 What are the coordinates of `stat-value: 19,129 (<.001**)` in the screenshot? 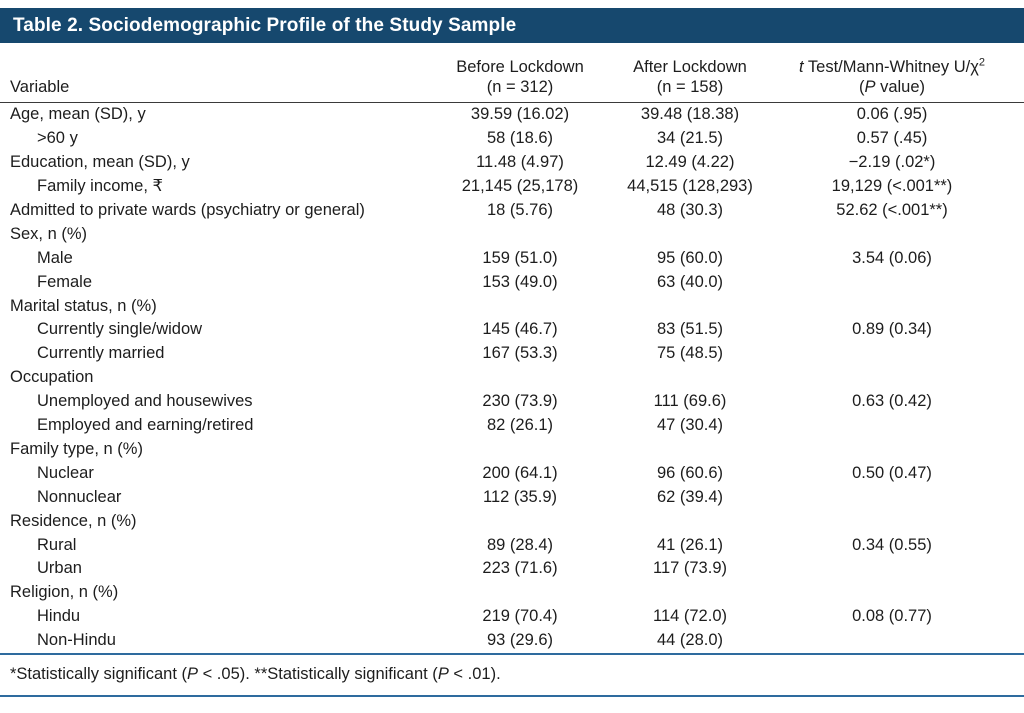 It's located at (892, 185).